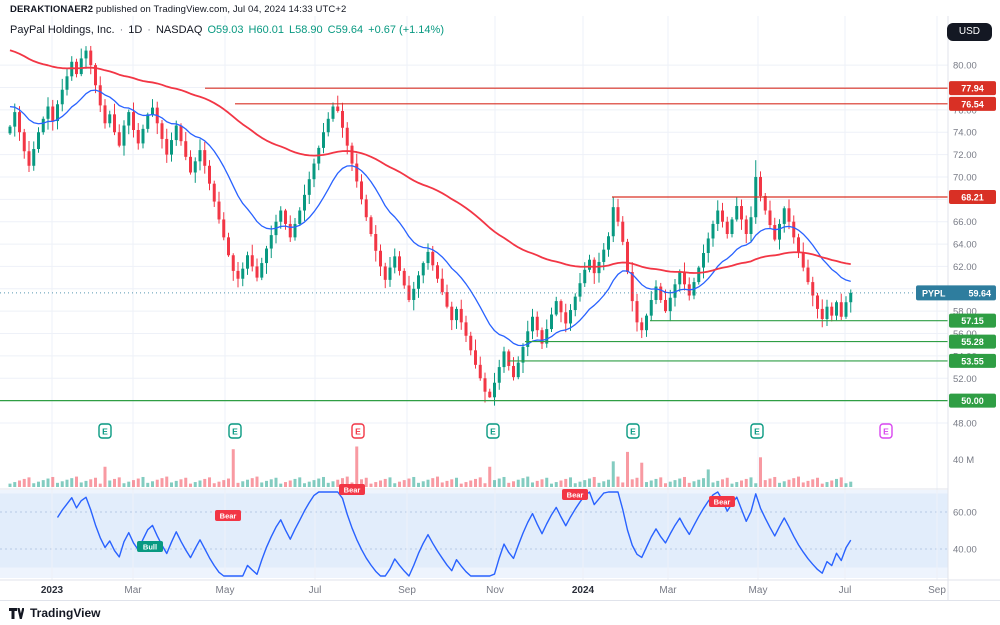 This screenshot has width=1000, height=625. Describe the element at coordinates (965, 177) in the screenshot. I see `svg-text: 70.00` at that location.